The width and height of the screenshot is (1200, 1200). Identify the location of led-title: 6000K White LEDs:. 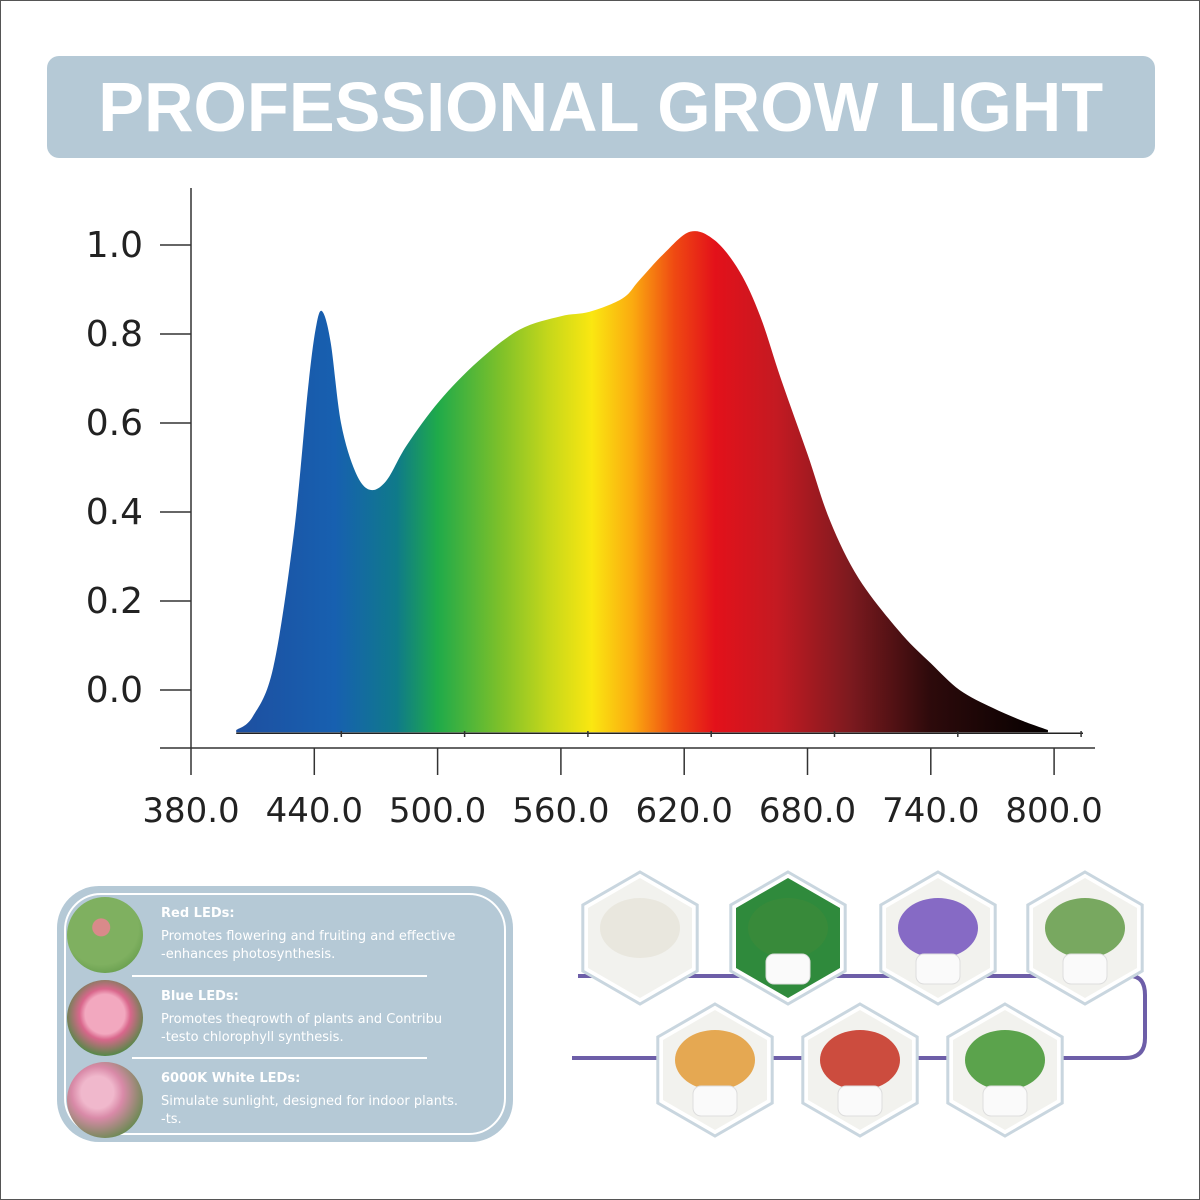
(231, 1078).